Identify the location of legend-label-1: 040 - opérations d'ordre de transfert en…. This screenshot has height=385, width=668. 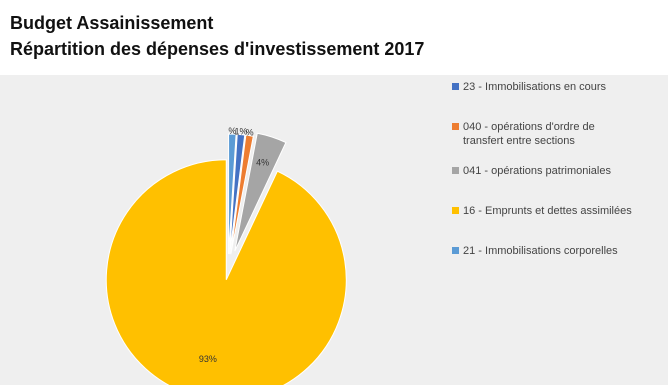
(529, 134).